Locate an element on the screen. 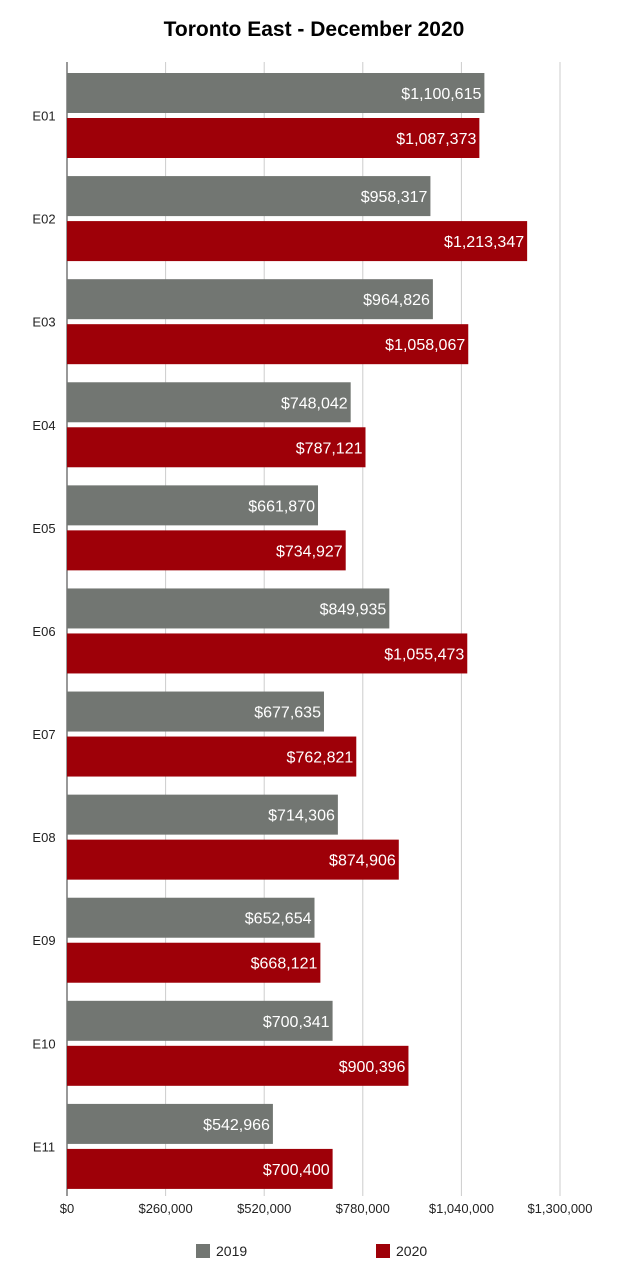 This screenshot has width=628, height=1286. data-label: $652,654 is located at coordinates (278, 919).